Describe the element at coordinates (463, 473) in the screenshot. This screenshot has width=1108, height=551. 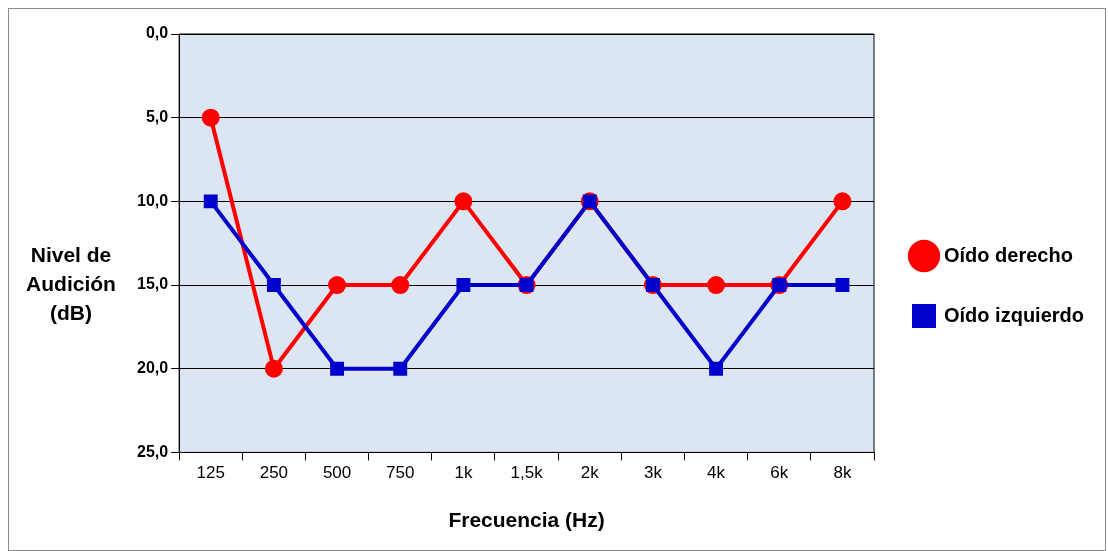
I see `x-tick-label: 1k` at that location.